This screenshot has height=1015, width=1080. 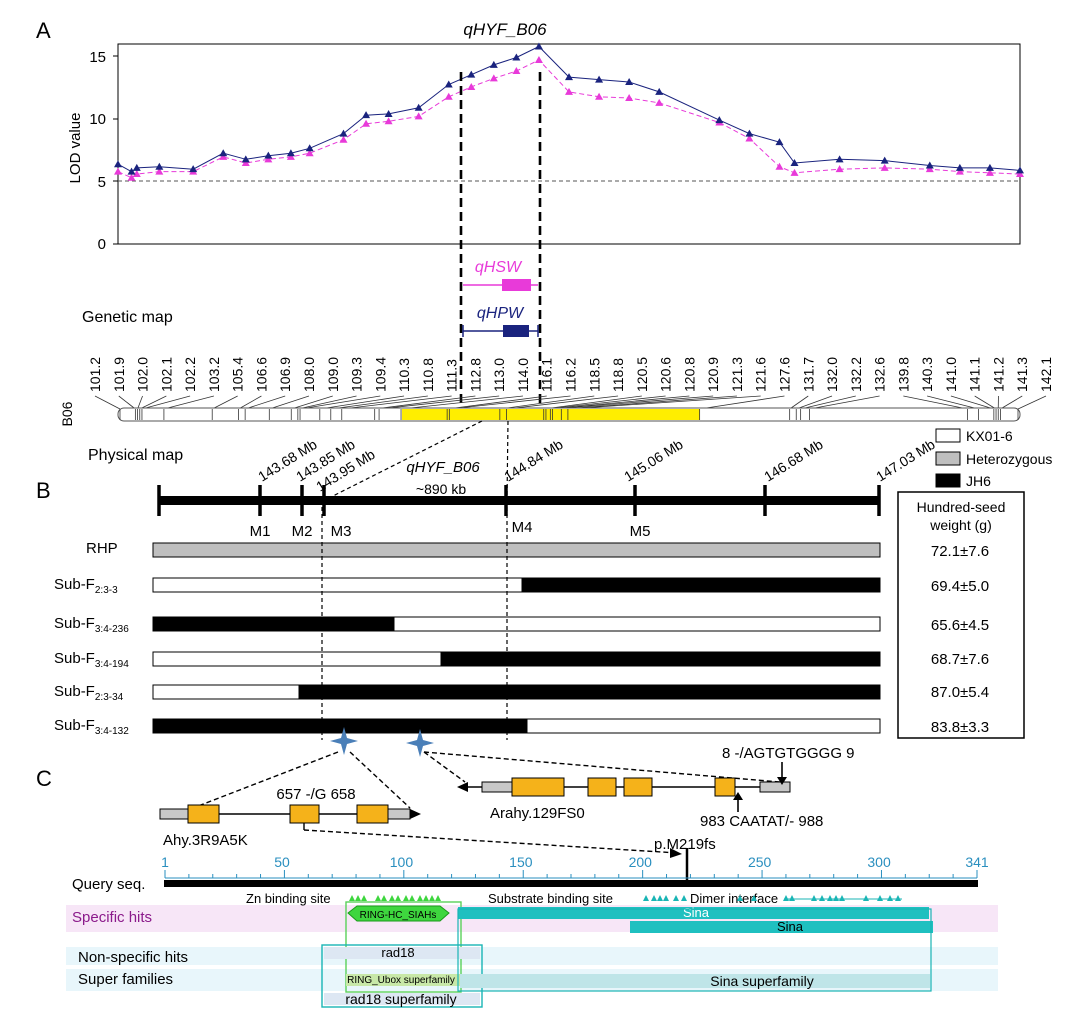 I want to click on genetic-marker-label: 113.0, so click(x=499, y=375).